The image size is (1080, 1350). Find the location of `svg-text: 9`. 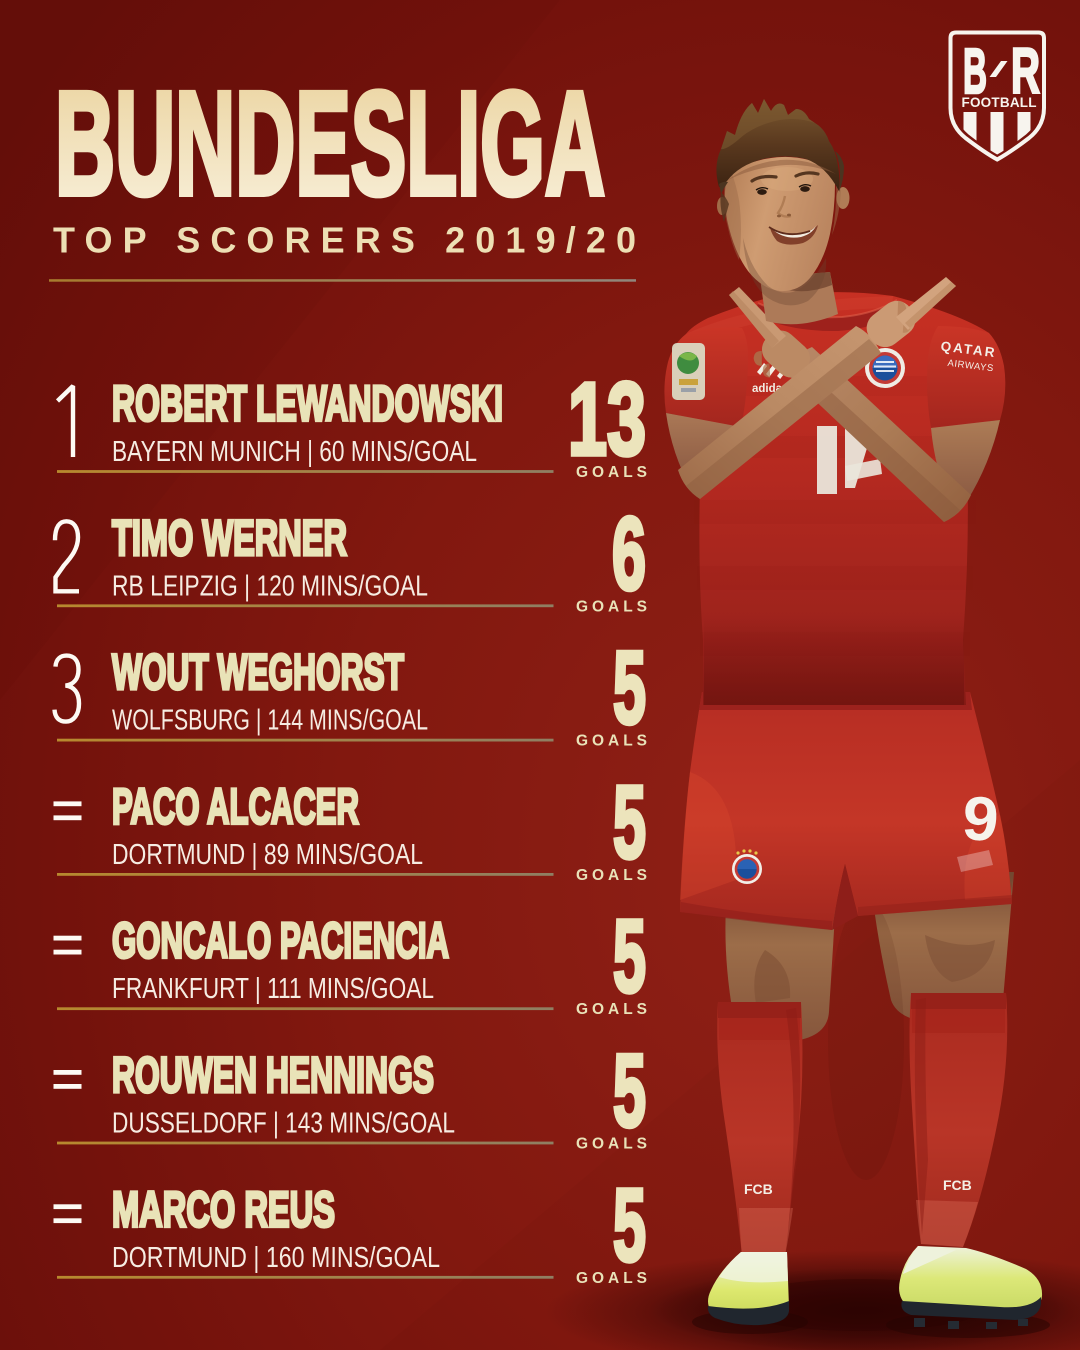

svg-text: 9 is located at coordinates (980, 819).